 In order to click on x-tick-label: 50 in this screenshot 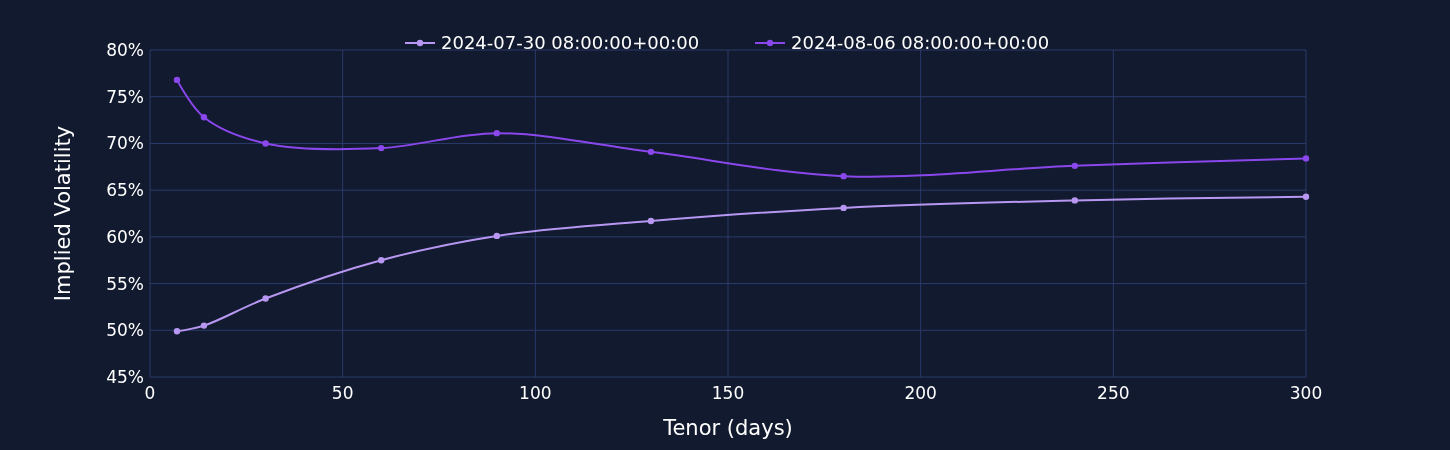, I will do `click(342, 393)`.